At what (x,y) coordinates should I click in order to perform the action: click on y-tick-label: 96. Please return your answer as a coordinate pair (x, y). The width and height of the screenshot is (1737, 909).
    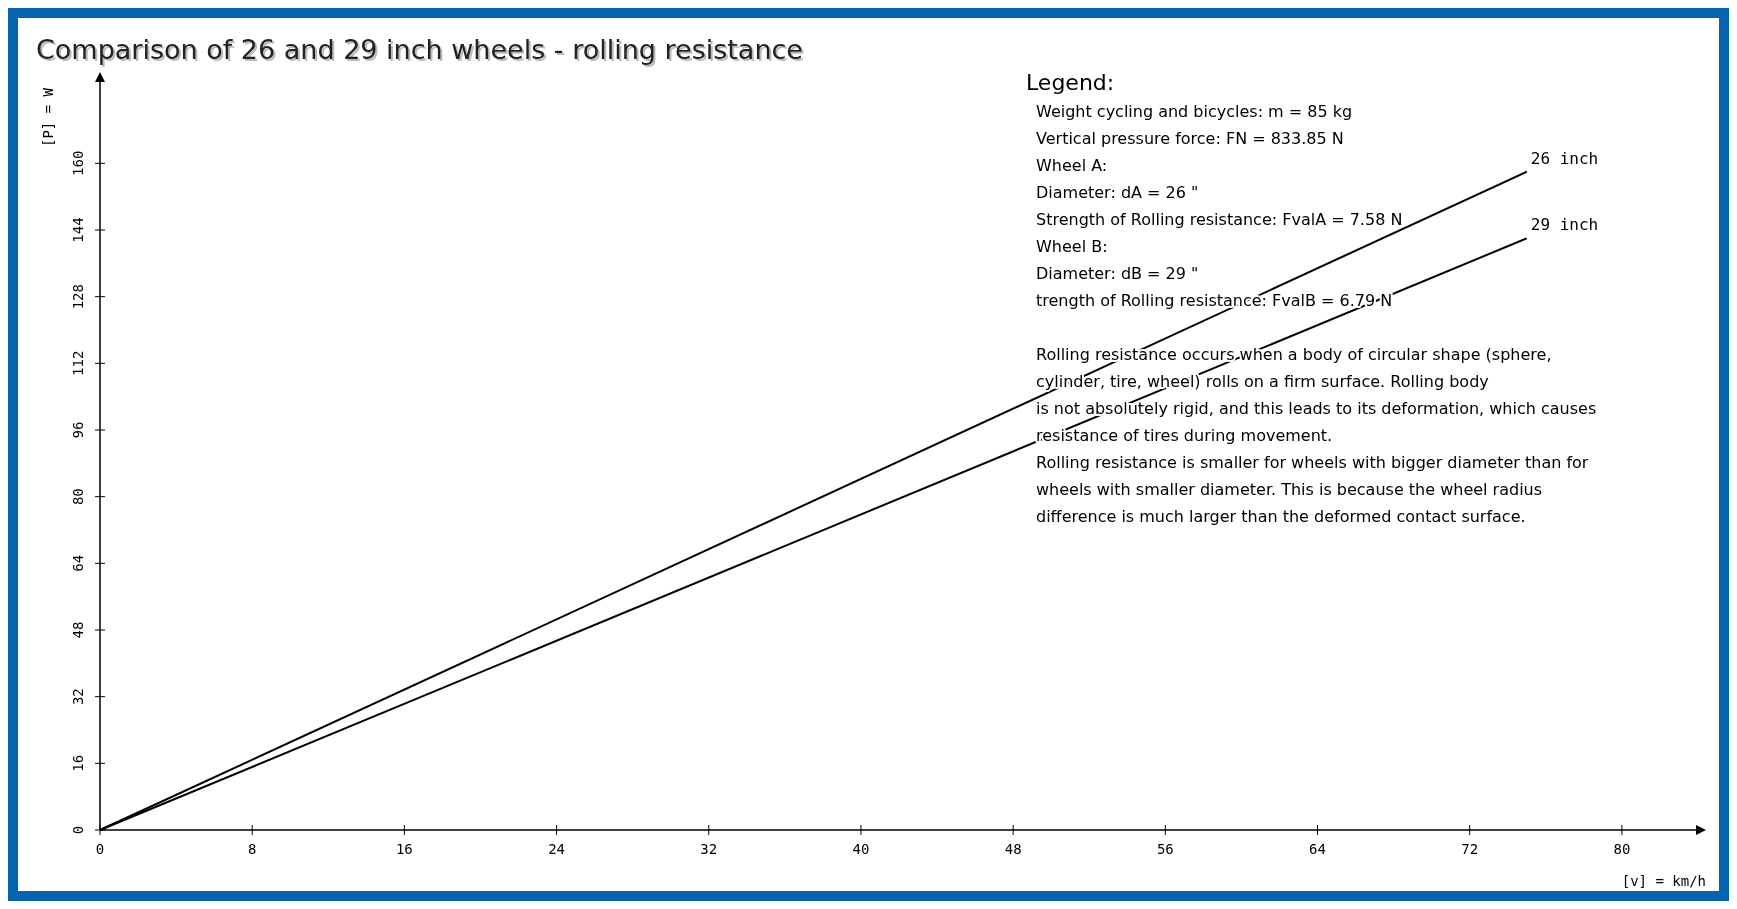
    Looking at the image, I should click on (78, 430).